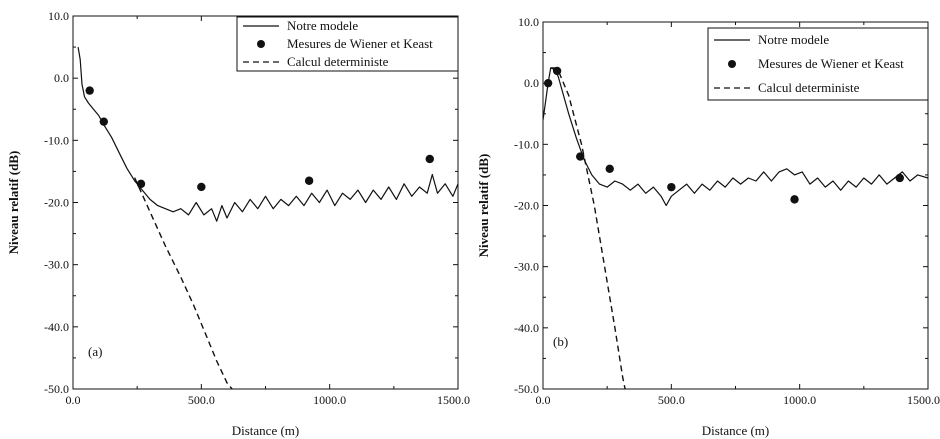 The height and width of the screenshot is (439, 940). Describe the element at coordinates (259, 139) in the screenshot. I see `series-measures` at that location.